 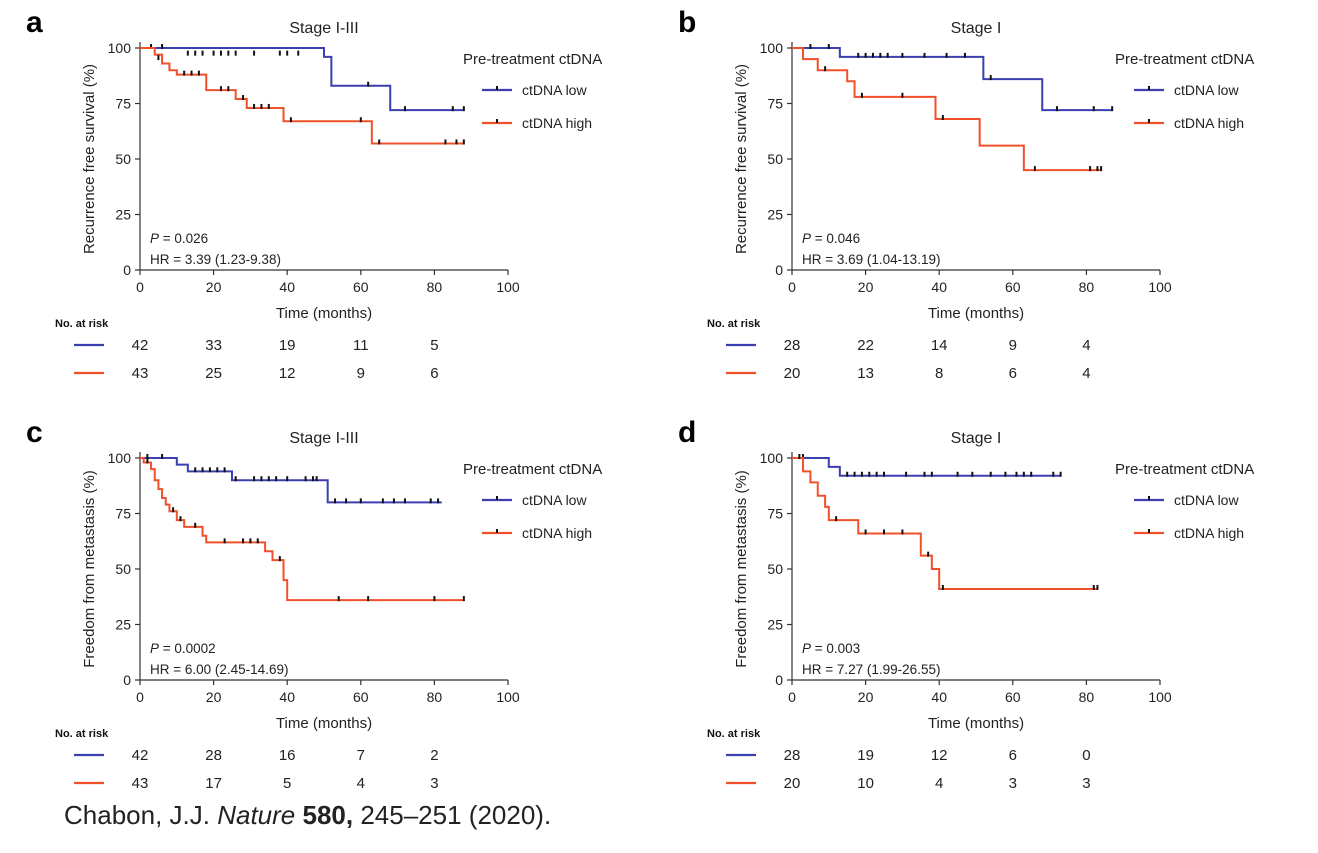 I want to click on p-value-label: P = 0.046, so click(x=831, y=238).